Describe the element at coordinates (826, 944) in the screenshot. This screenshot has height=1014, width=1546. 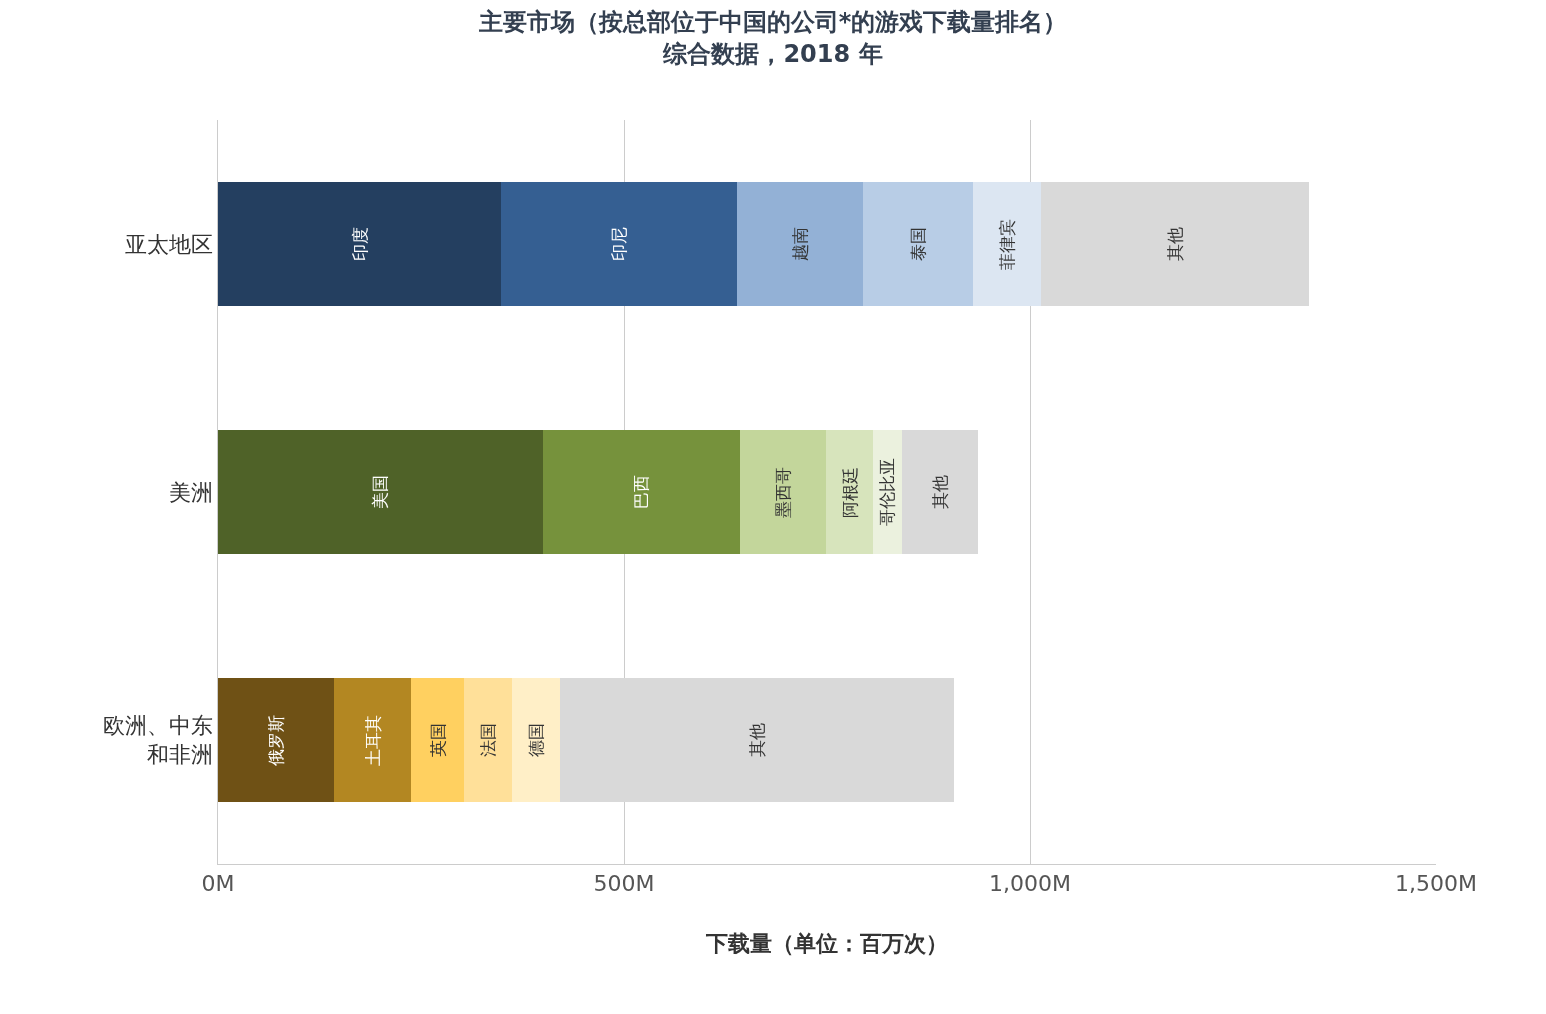
I see `x-axis-title: 下载量（单位：百万次）` at that location.